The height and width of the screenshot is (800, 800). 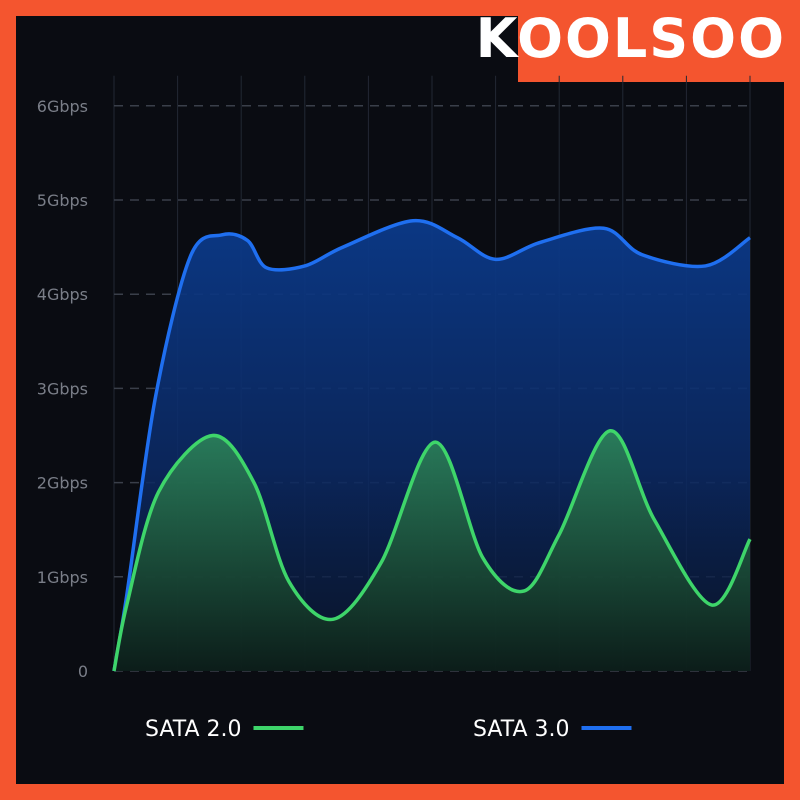 I want to click on brand-banner: KOOLSOO, so click(x=638, y=41).